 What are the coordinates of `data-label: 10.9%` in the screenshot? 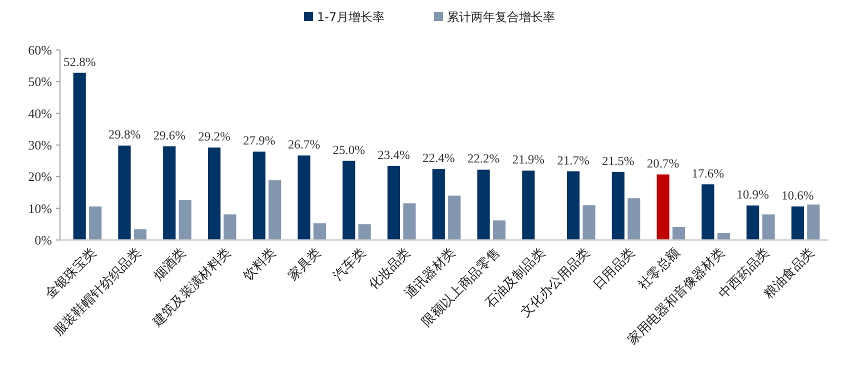 It's located at (752, 194).